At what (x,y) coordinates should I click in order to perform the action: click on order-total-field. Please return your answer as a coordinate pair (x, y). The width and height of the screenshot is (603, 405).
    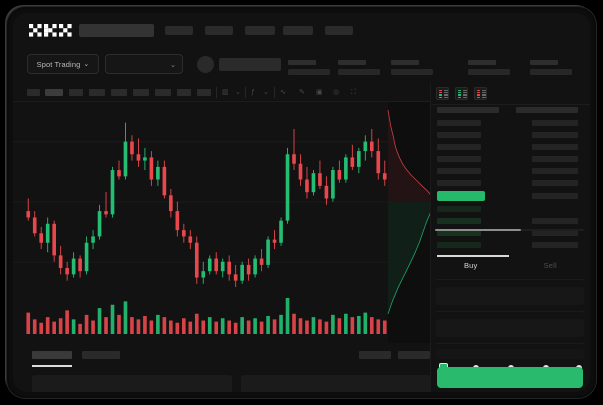
    Looking at the image, I should click on (510, 354).